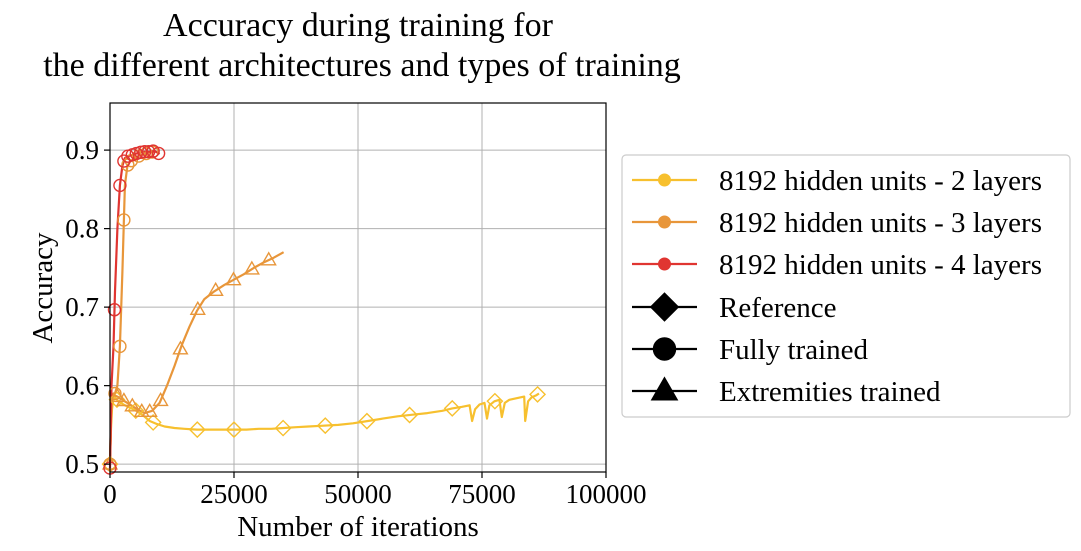 This screenshot has height=551, width=1081. Describe the element at coordinates (880, 223) in the screenshot. I see `legend-label: 8192 hidden units - 3 layers` at that location.